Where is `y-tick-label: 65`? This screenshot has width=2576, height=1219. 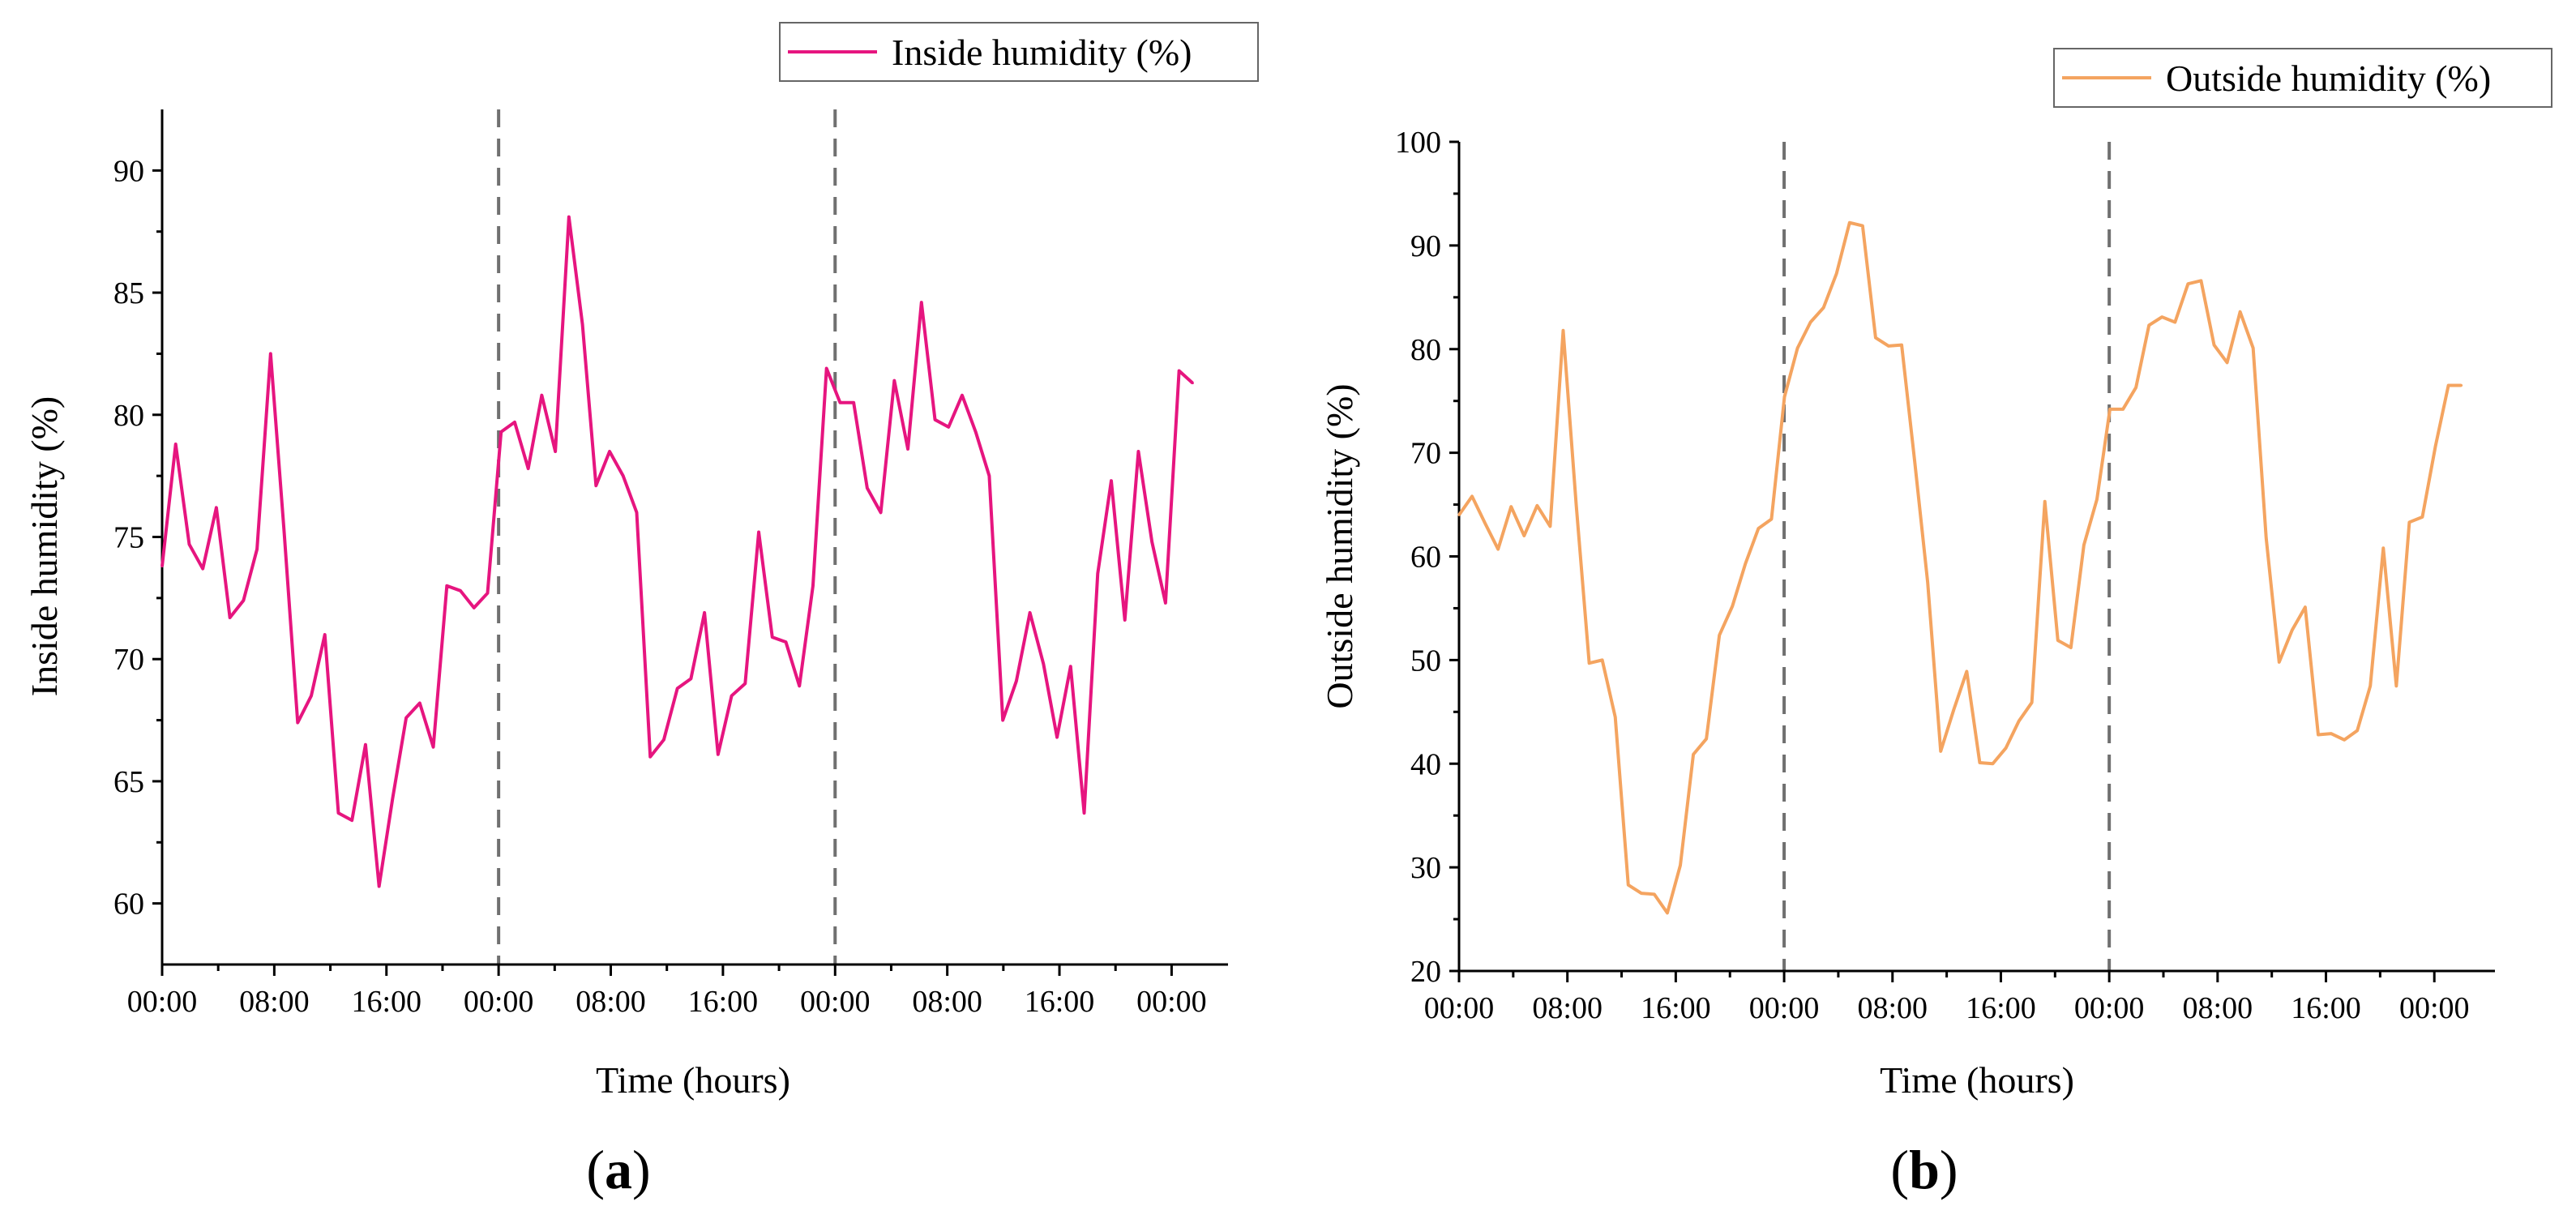 y-tick-label: 65 is located at coordinates (128, 782).